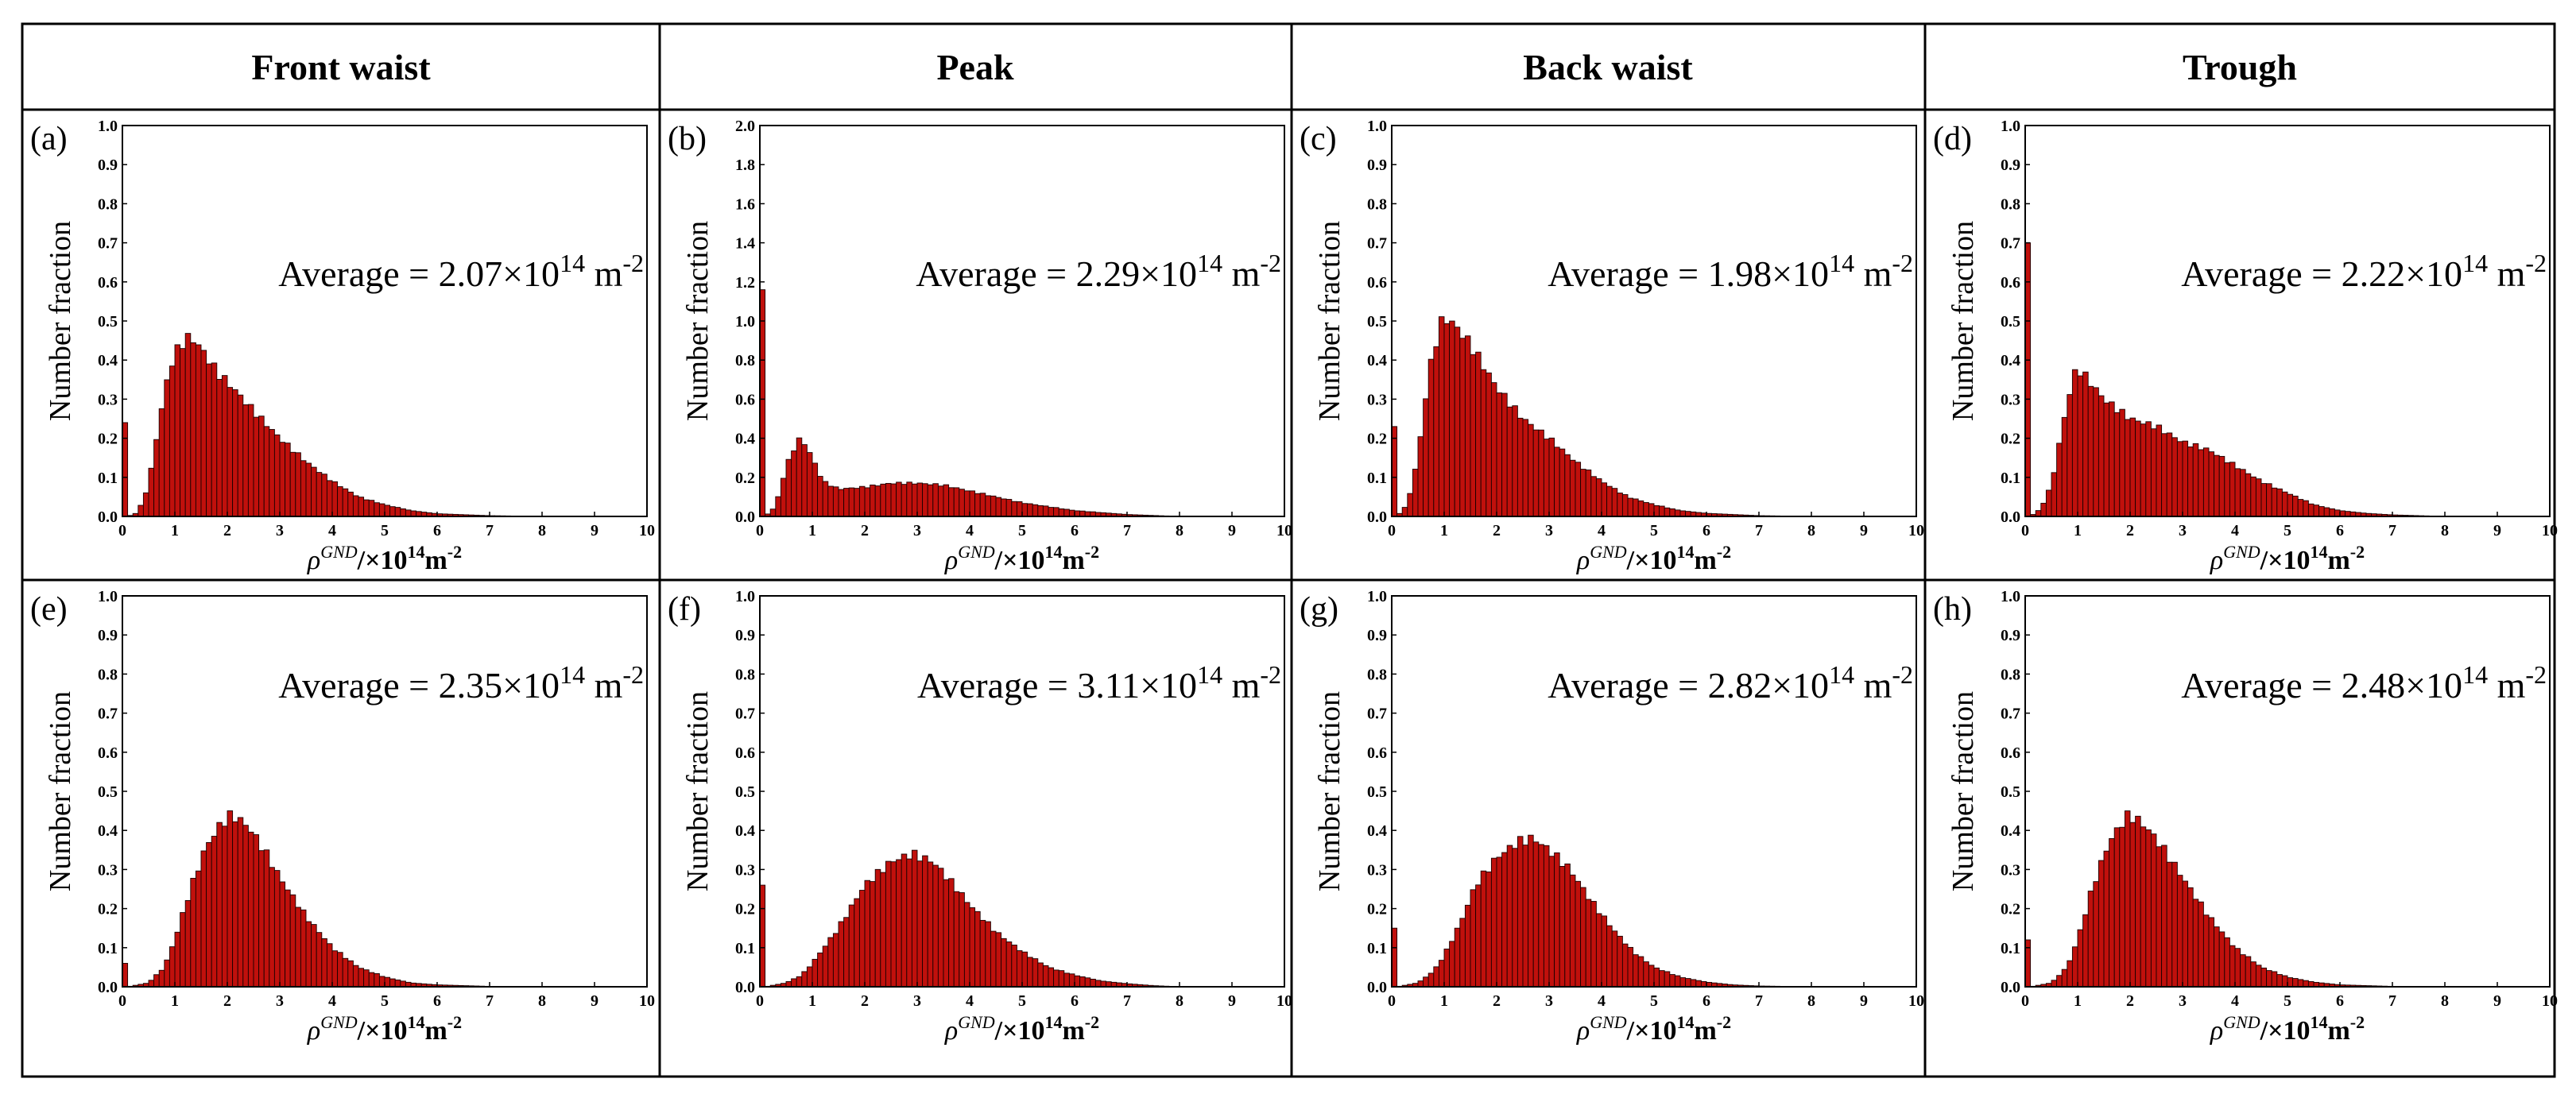 This screenshot has width=2576, height=1098. What do you see at coordinates (332, 899) in the screenshot?
I see `histogram-bars` at bounding box center [332, 899].